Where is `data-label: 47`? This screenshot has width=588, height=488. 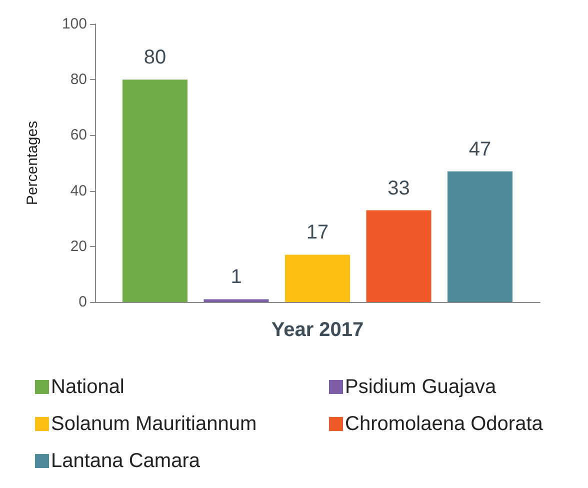 data-label: 47 is located at coordinates (480, 149).